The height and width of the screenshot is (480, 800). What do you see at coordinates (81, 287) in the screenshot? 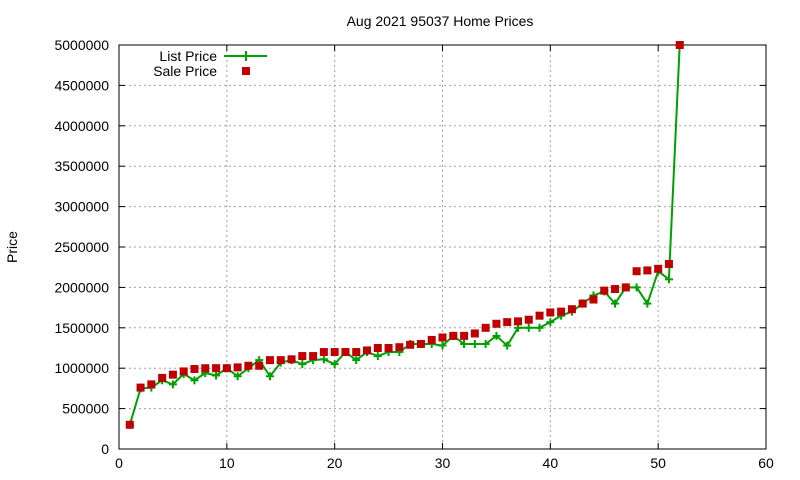
I see `y-tick-label: 2000000` at bounding box center [81, 287].